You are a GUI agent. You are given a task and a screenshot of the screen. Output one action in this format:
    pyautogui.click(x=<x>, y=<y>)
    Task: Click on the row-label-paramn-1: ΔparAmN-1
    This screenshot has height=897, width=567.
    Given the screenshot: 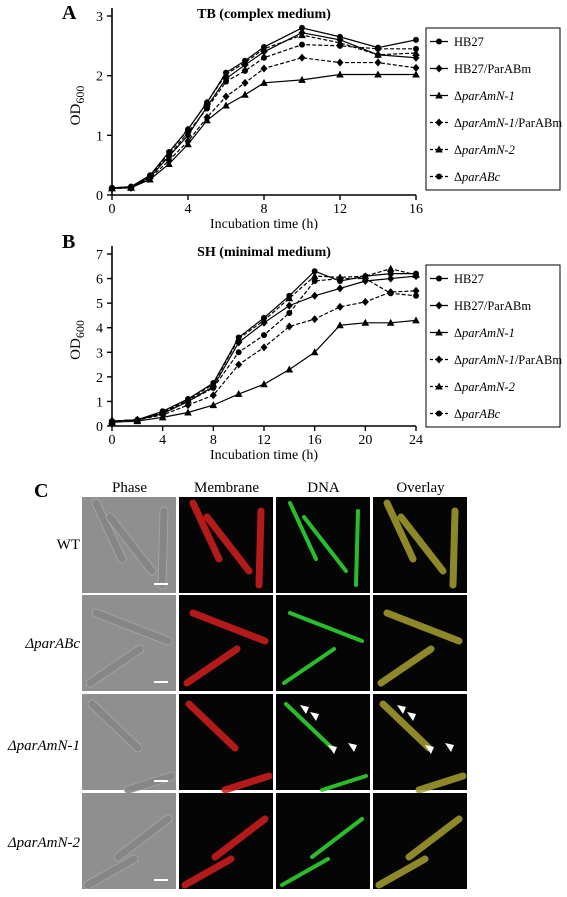 What is the action you would take?
    pyautogui.click(x=43, y=746)
    